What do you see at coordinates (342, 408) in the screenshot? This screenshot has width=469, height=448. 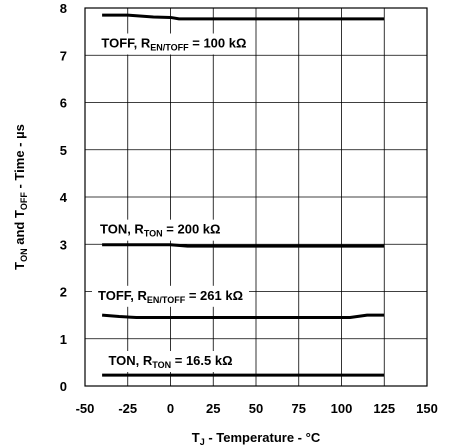 I see `x-tick-label: 100` at bounding box center [342, 408].